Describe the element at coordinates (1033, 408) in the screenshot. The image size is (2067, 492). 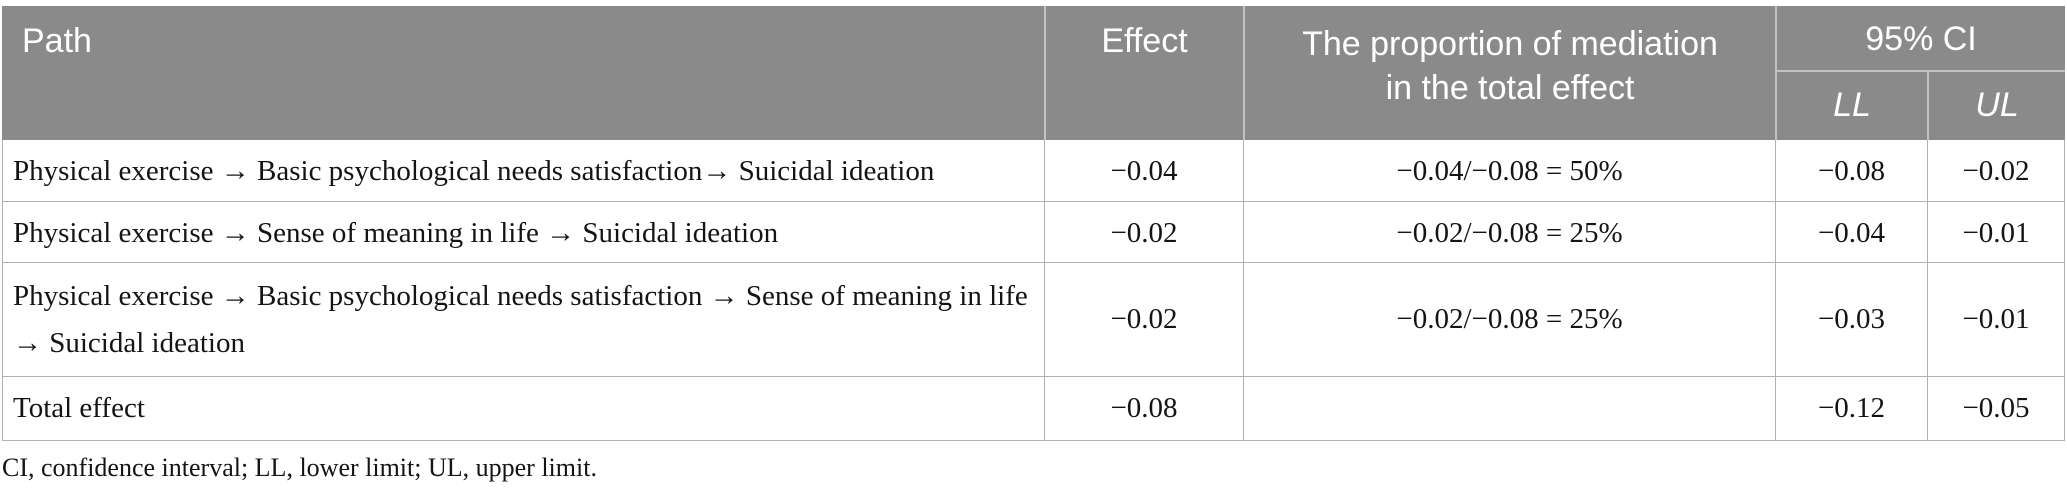
I see `table-row: Total effect −0.08 −0.12 −0.05` at that location.